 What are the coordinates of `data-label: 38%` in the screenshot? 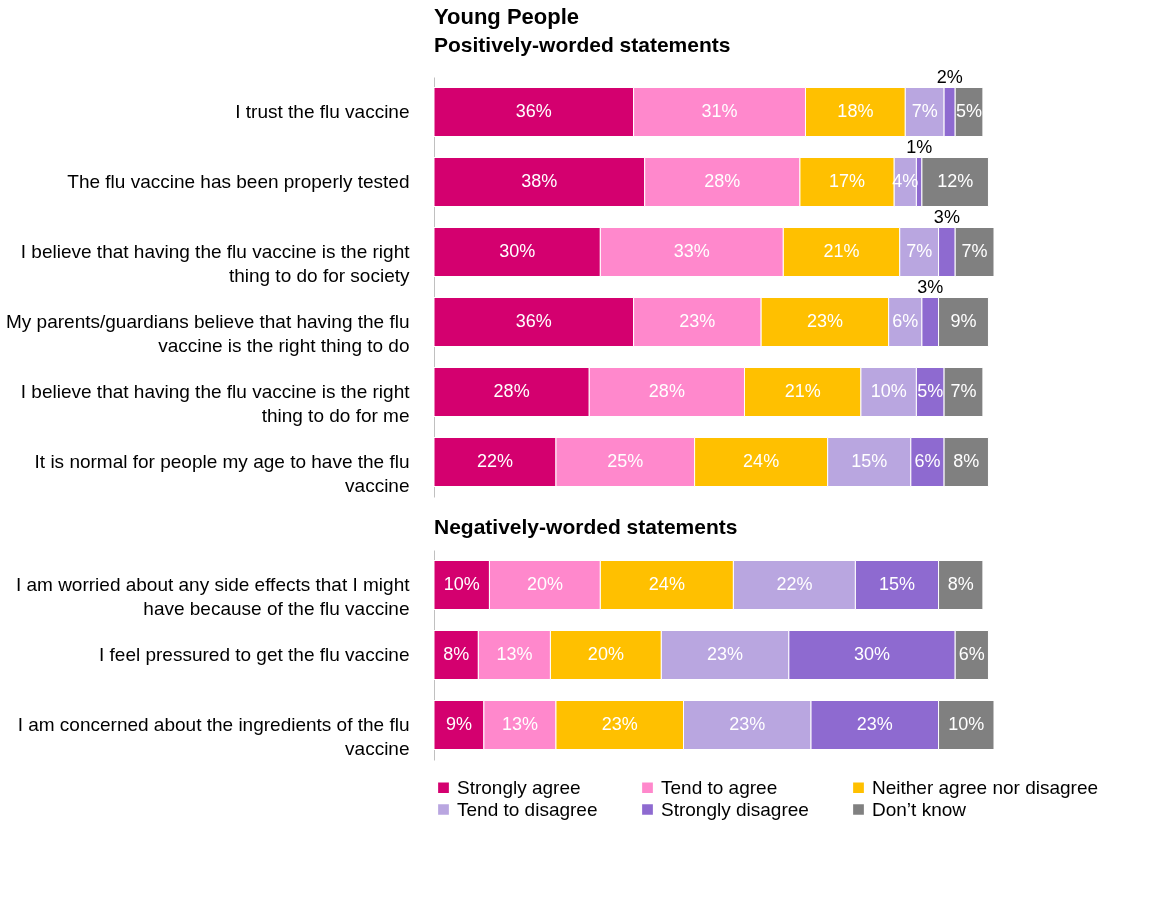 It's located at (539, 181).